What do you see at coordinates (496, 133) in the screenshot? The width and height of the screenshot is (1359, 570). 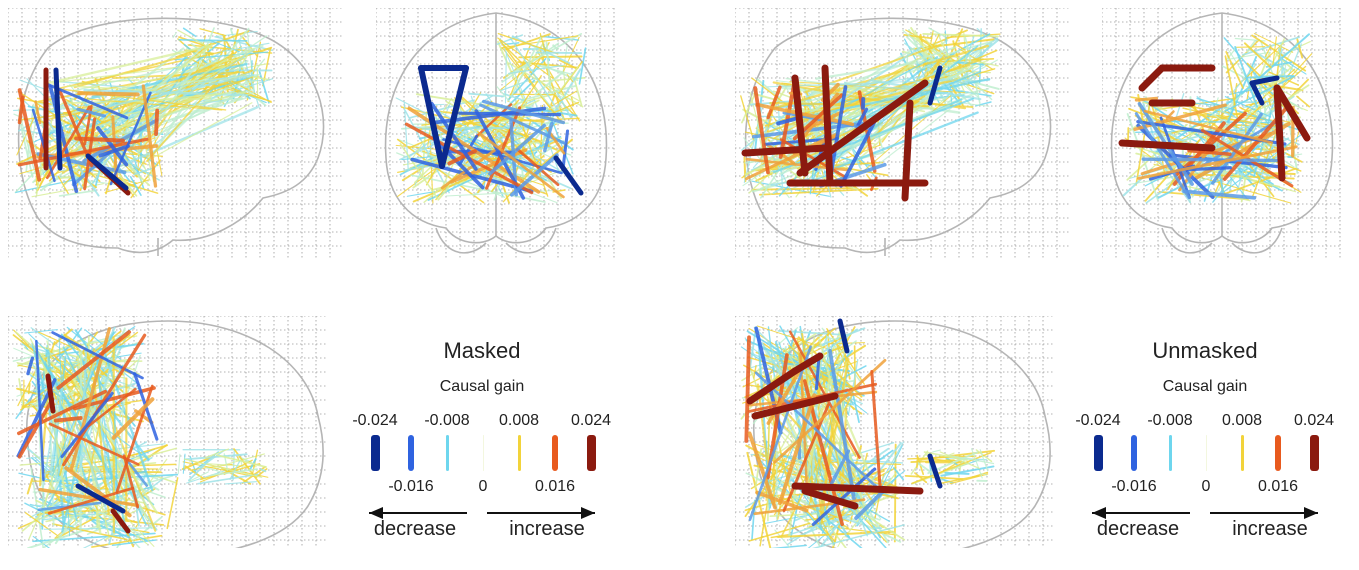 I see `brain-coronal-masked` at bounding box center [496, 133].